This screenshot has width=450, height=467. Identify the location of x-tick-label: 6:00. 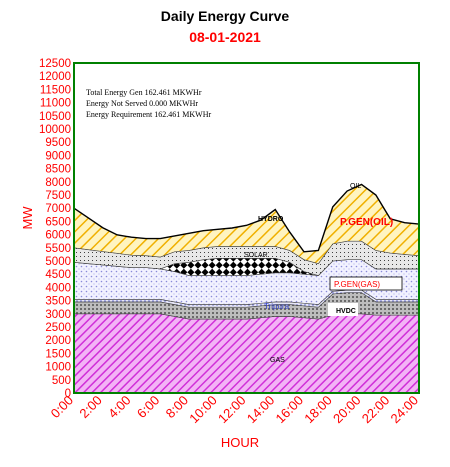
(148, 407).